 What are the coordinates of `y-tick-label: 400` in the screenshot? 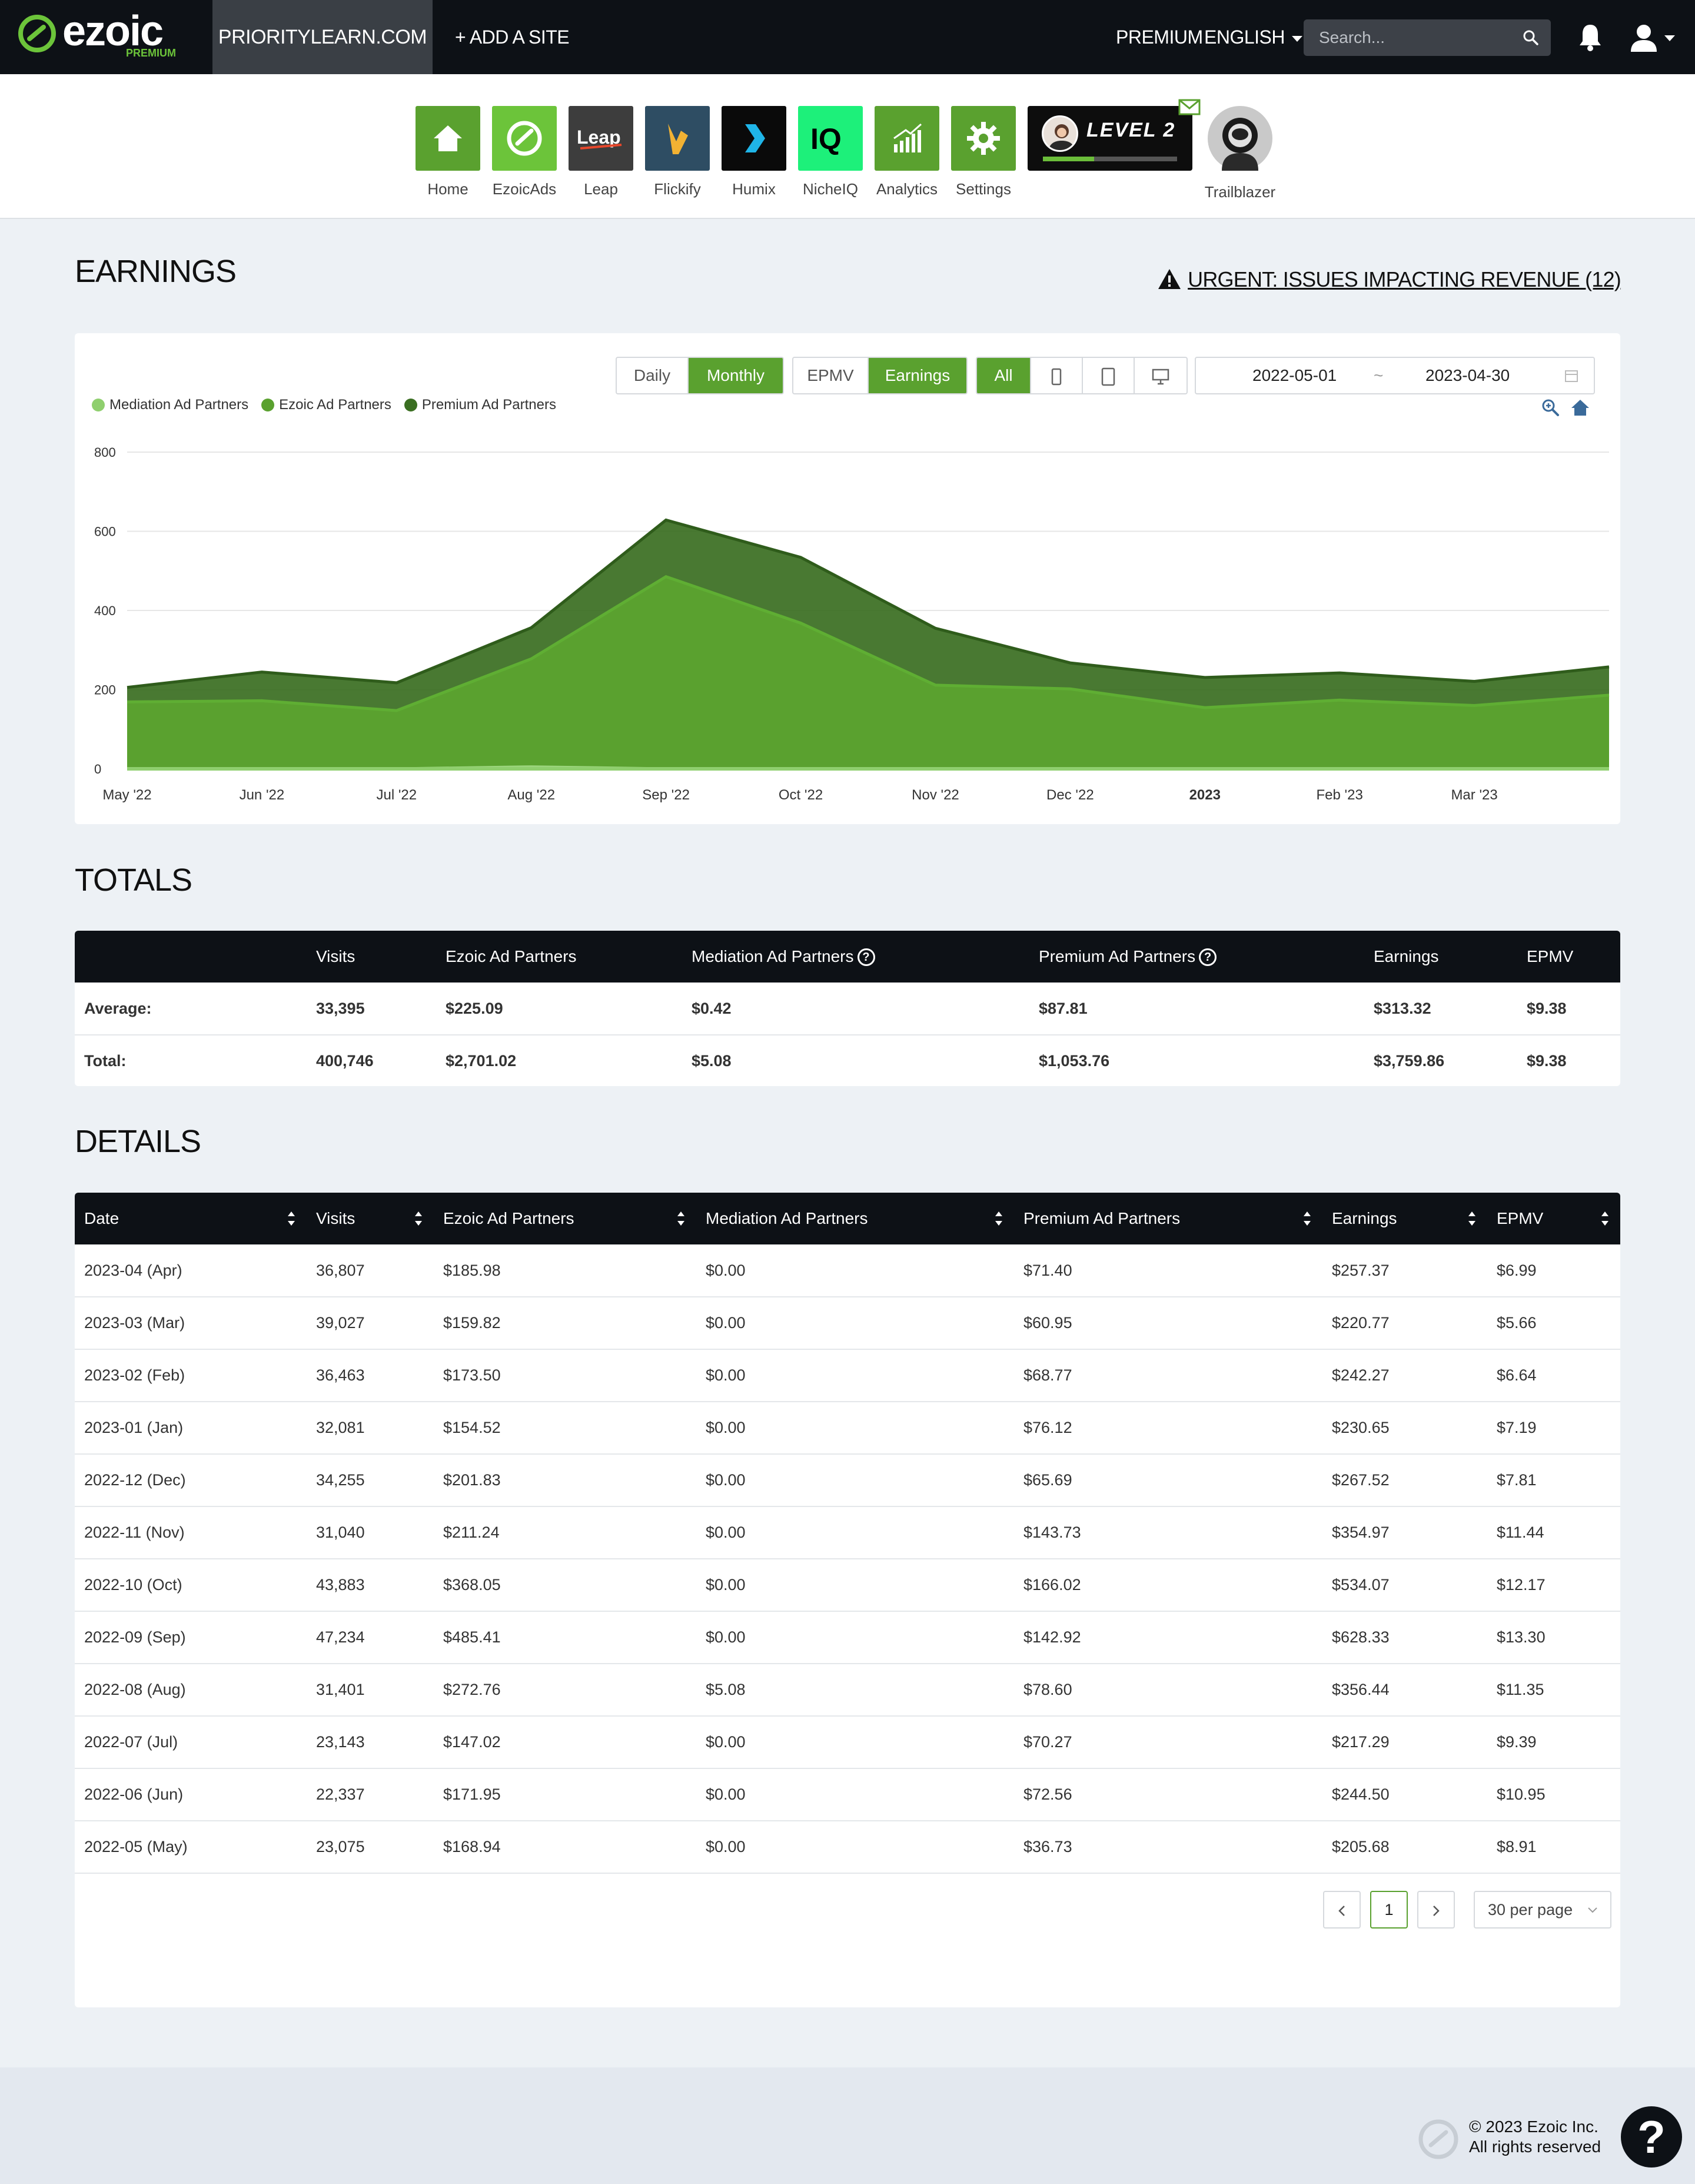 It's located at (105, 610).